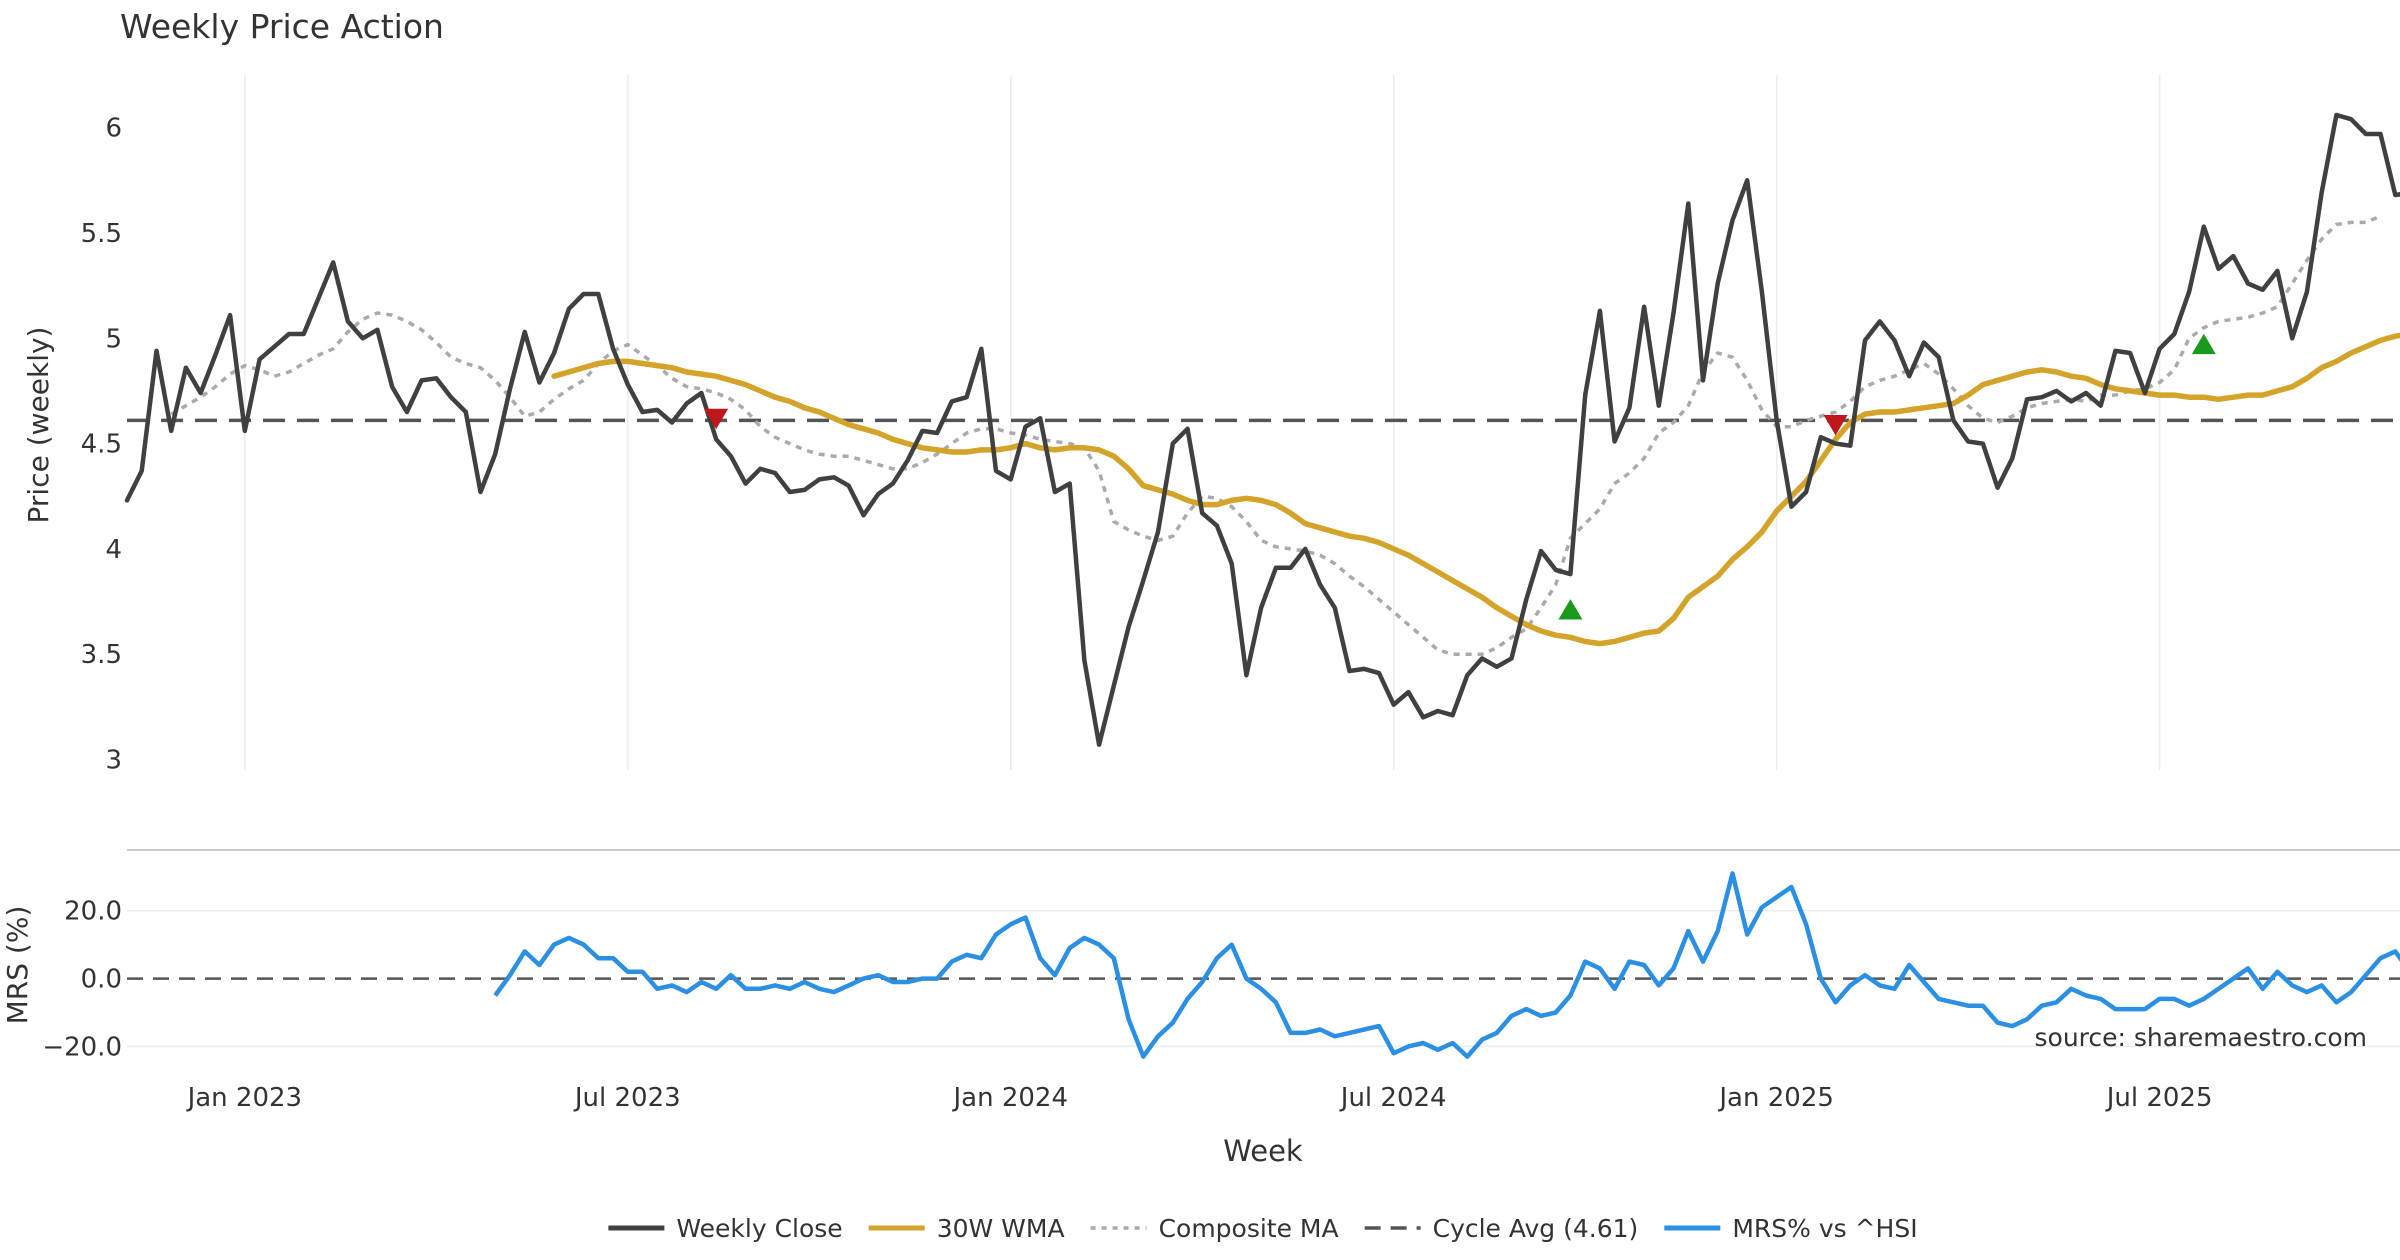  What do you see at coordinates (1460, 476) in the screenshot?
I see `signal-markers` at bounding box center [1460, 476].